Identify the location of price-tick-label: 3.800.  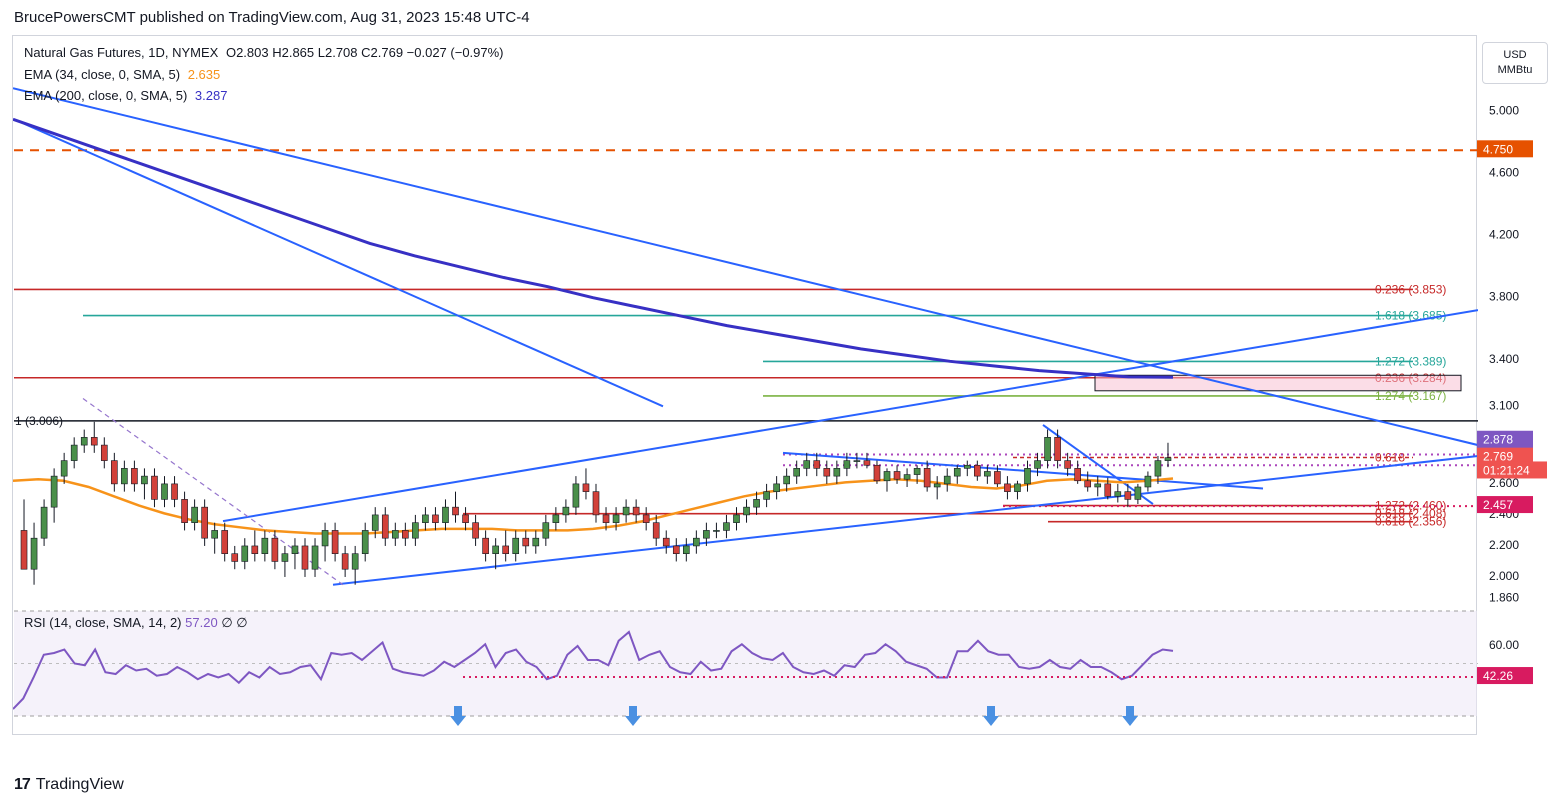
(1504, 297).